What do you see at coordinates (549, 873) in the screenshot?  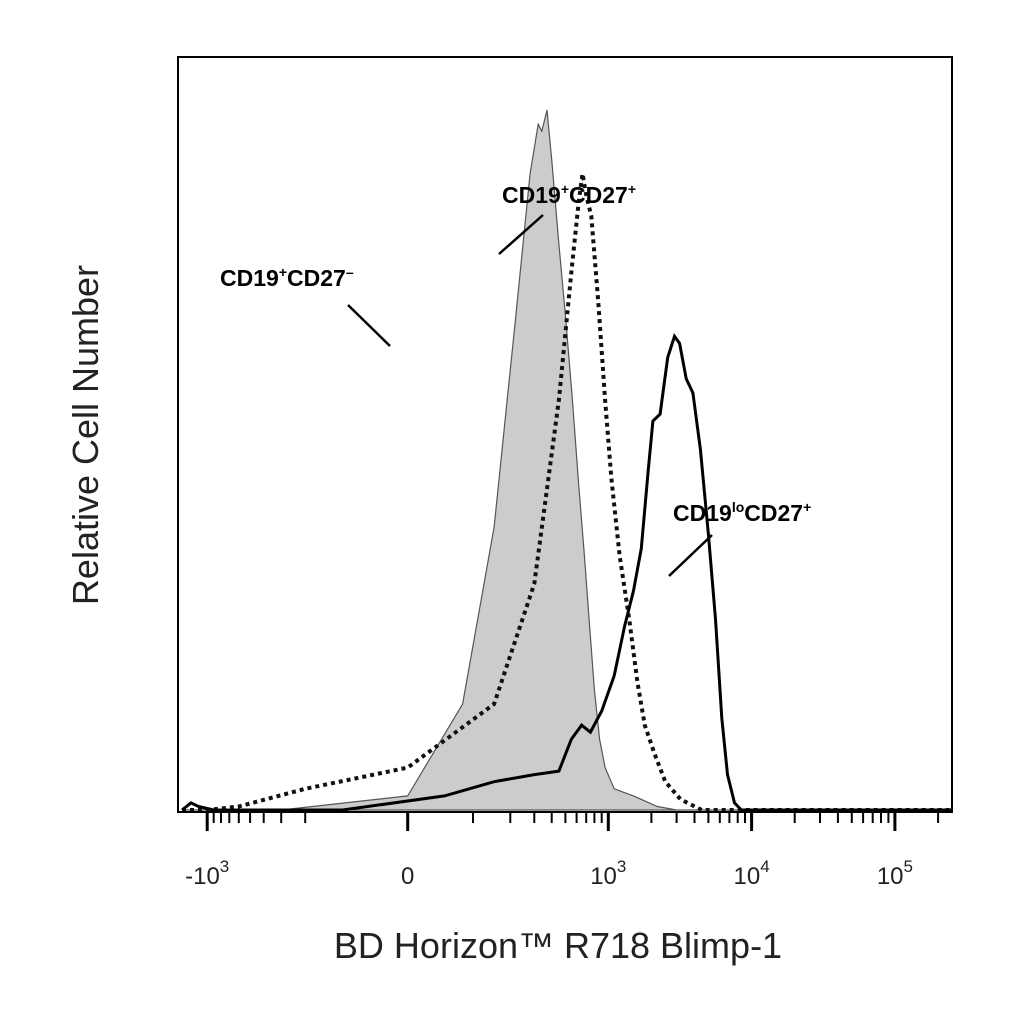 I see `x-axis-tick-labels: -103 0 10³ 10⁴ 10⁵` at bounding box center [549, 873].